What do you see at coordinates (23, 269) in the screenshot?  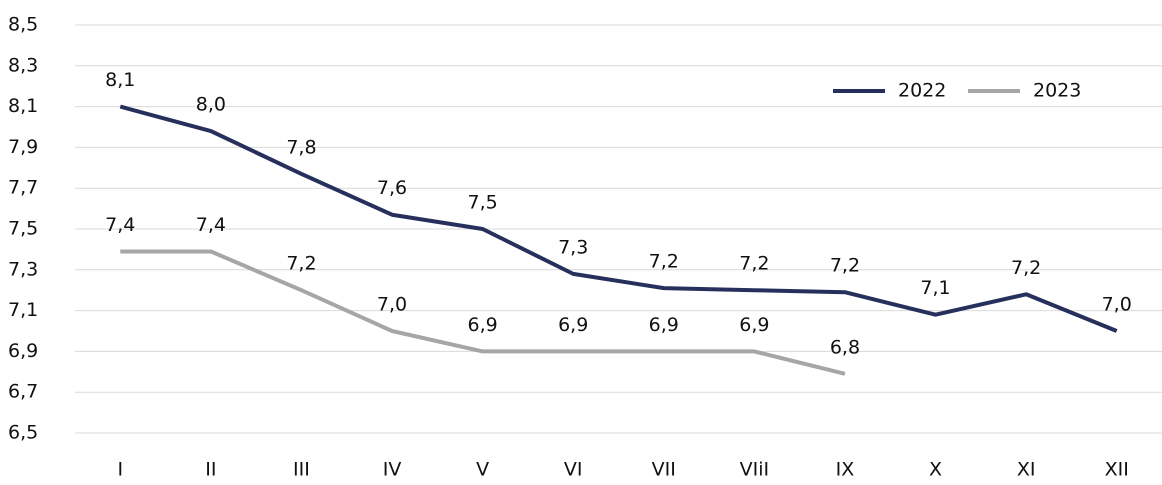 I see `y-tick-label: 7,3` at bounding box center [23, 269].